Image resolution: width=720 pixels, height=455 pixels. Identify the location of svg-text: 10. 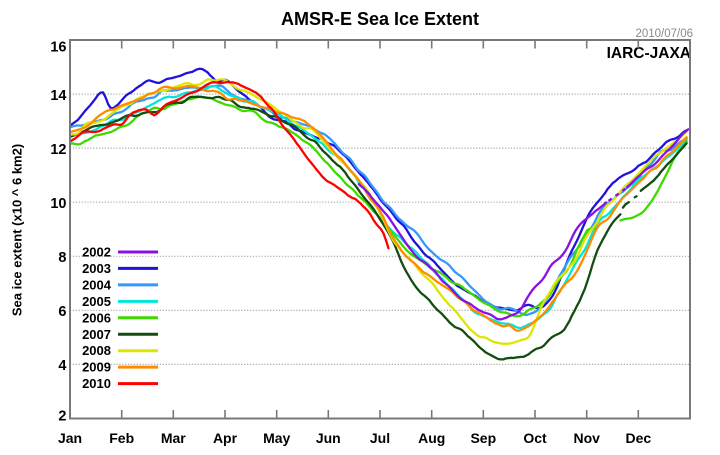
(58, 204).